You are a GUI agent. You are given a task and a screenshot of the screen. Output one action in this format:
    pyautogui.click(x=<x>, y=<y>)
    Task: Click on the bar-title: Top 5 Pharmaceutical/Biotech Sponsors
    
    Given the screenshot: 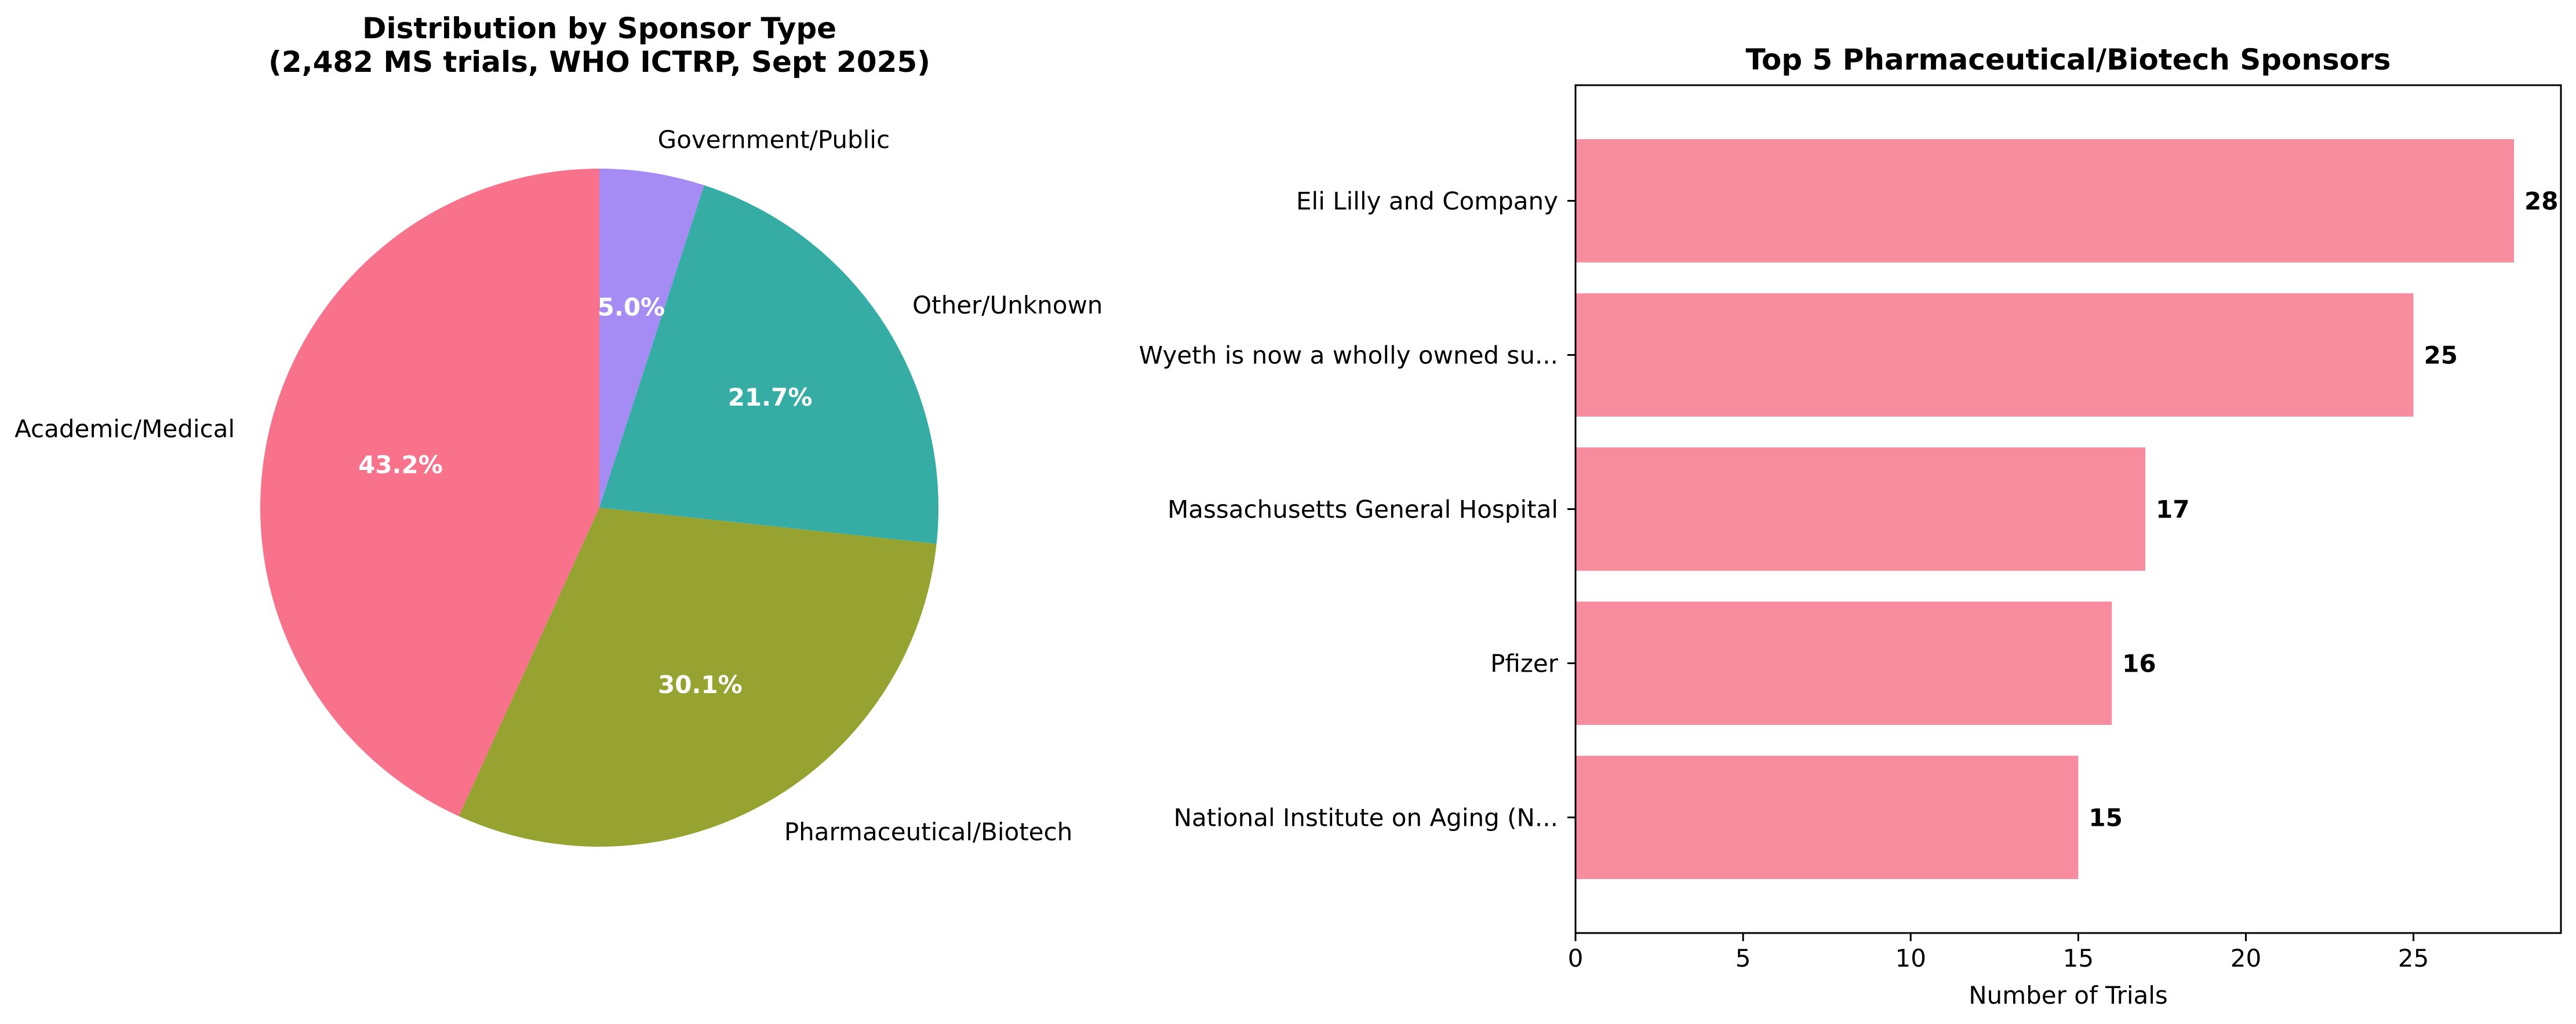 What is the action you would take?
    pyautogui.click(x=2068, y=59)
    